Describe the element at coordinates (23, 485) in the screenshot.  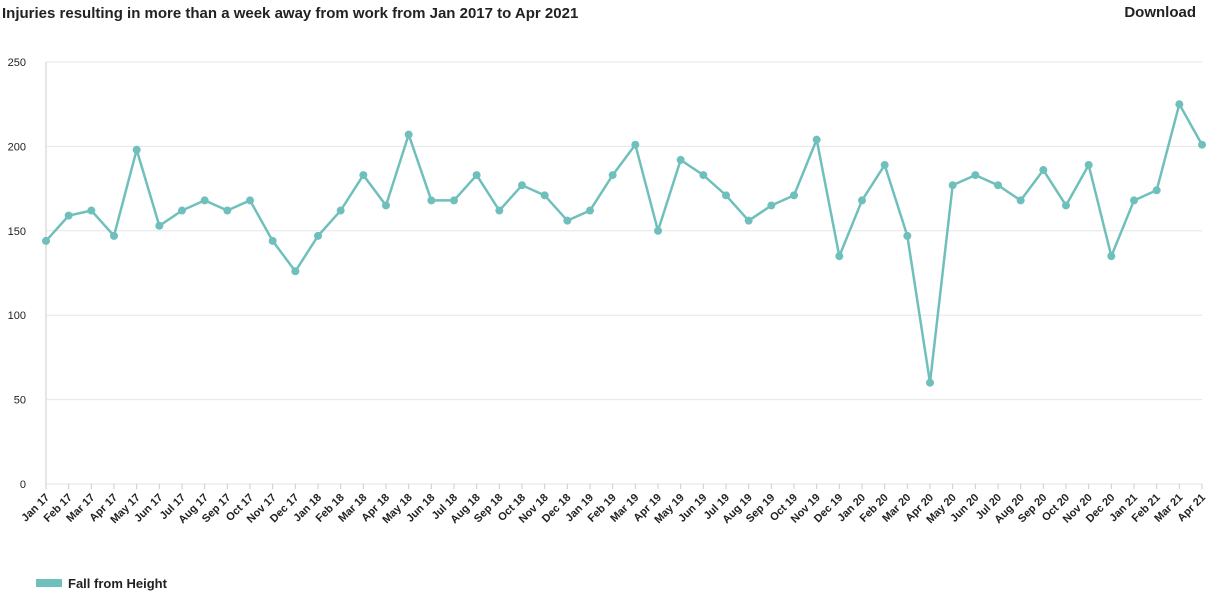
I see `y-tick-label: 0` at that location.